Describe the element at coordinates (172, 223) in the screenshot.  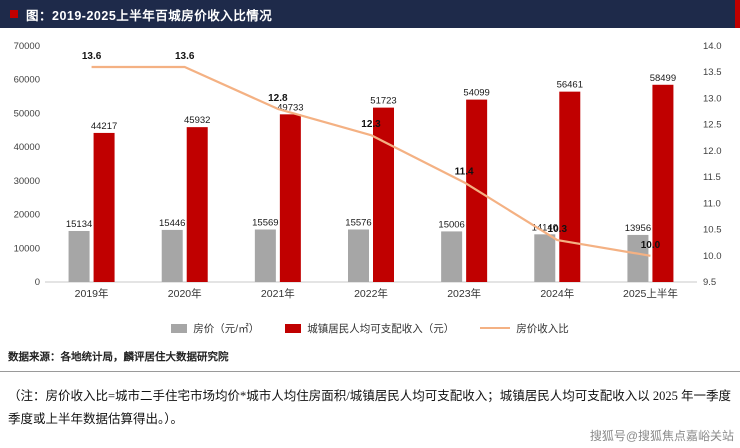
I see `bar-label-house-price: 15446` at that location.